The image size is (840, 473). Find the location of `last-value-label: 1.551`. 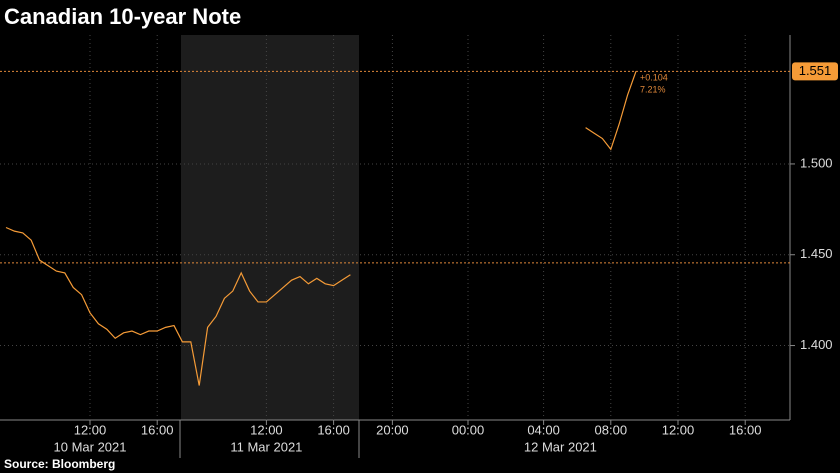

last-value-label: 1.551 is located at coordinates (815, 70).